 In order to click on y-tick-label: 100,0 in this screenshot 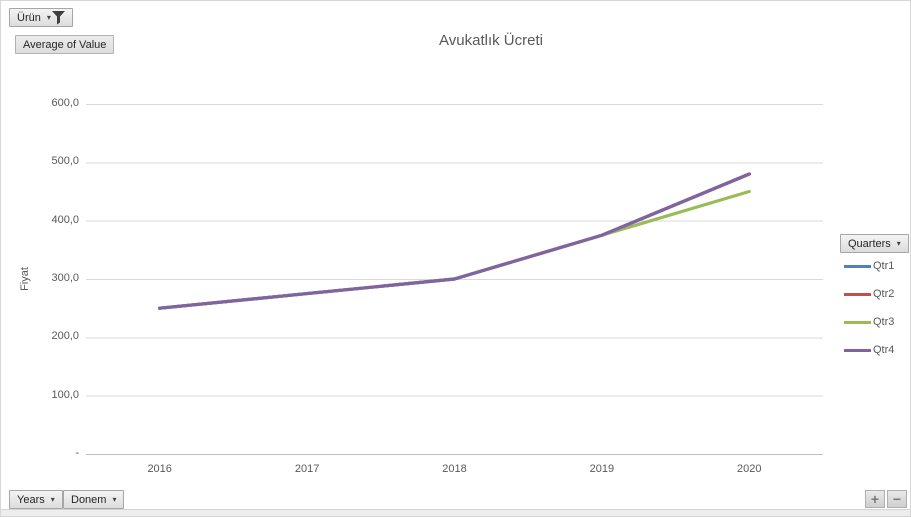, I will do `click(65, 394)`.